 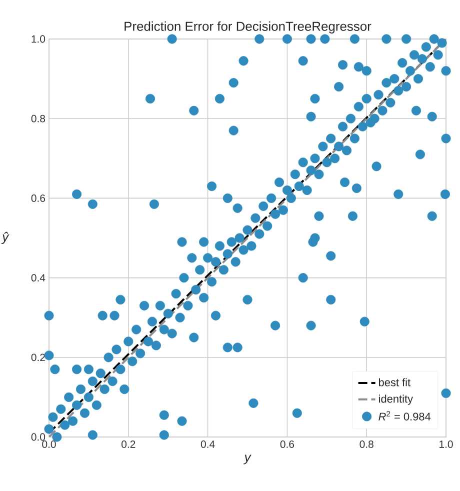 I want to click on x-tick-label: 0.2, so click(x=129, y=444).